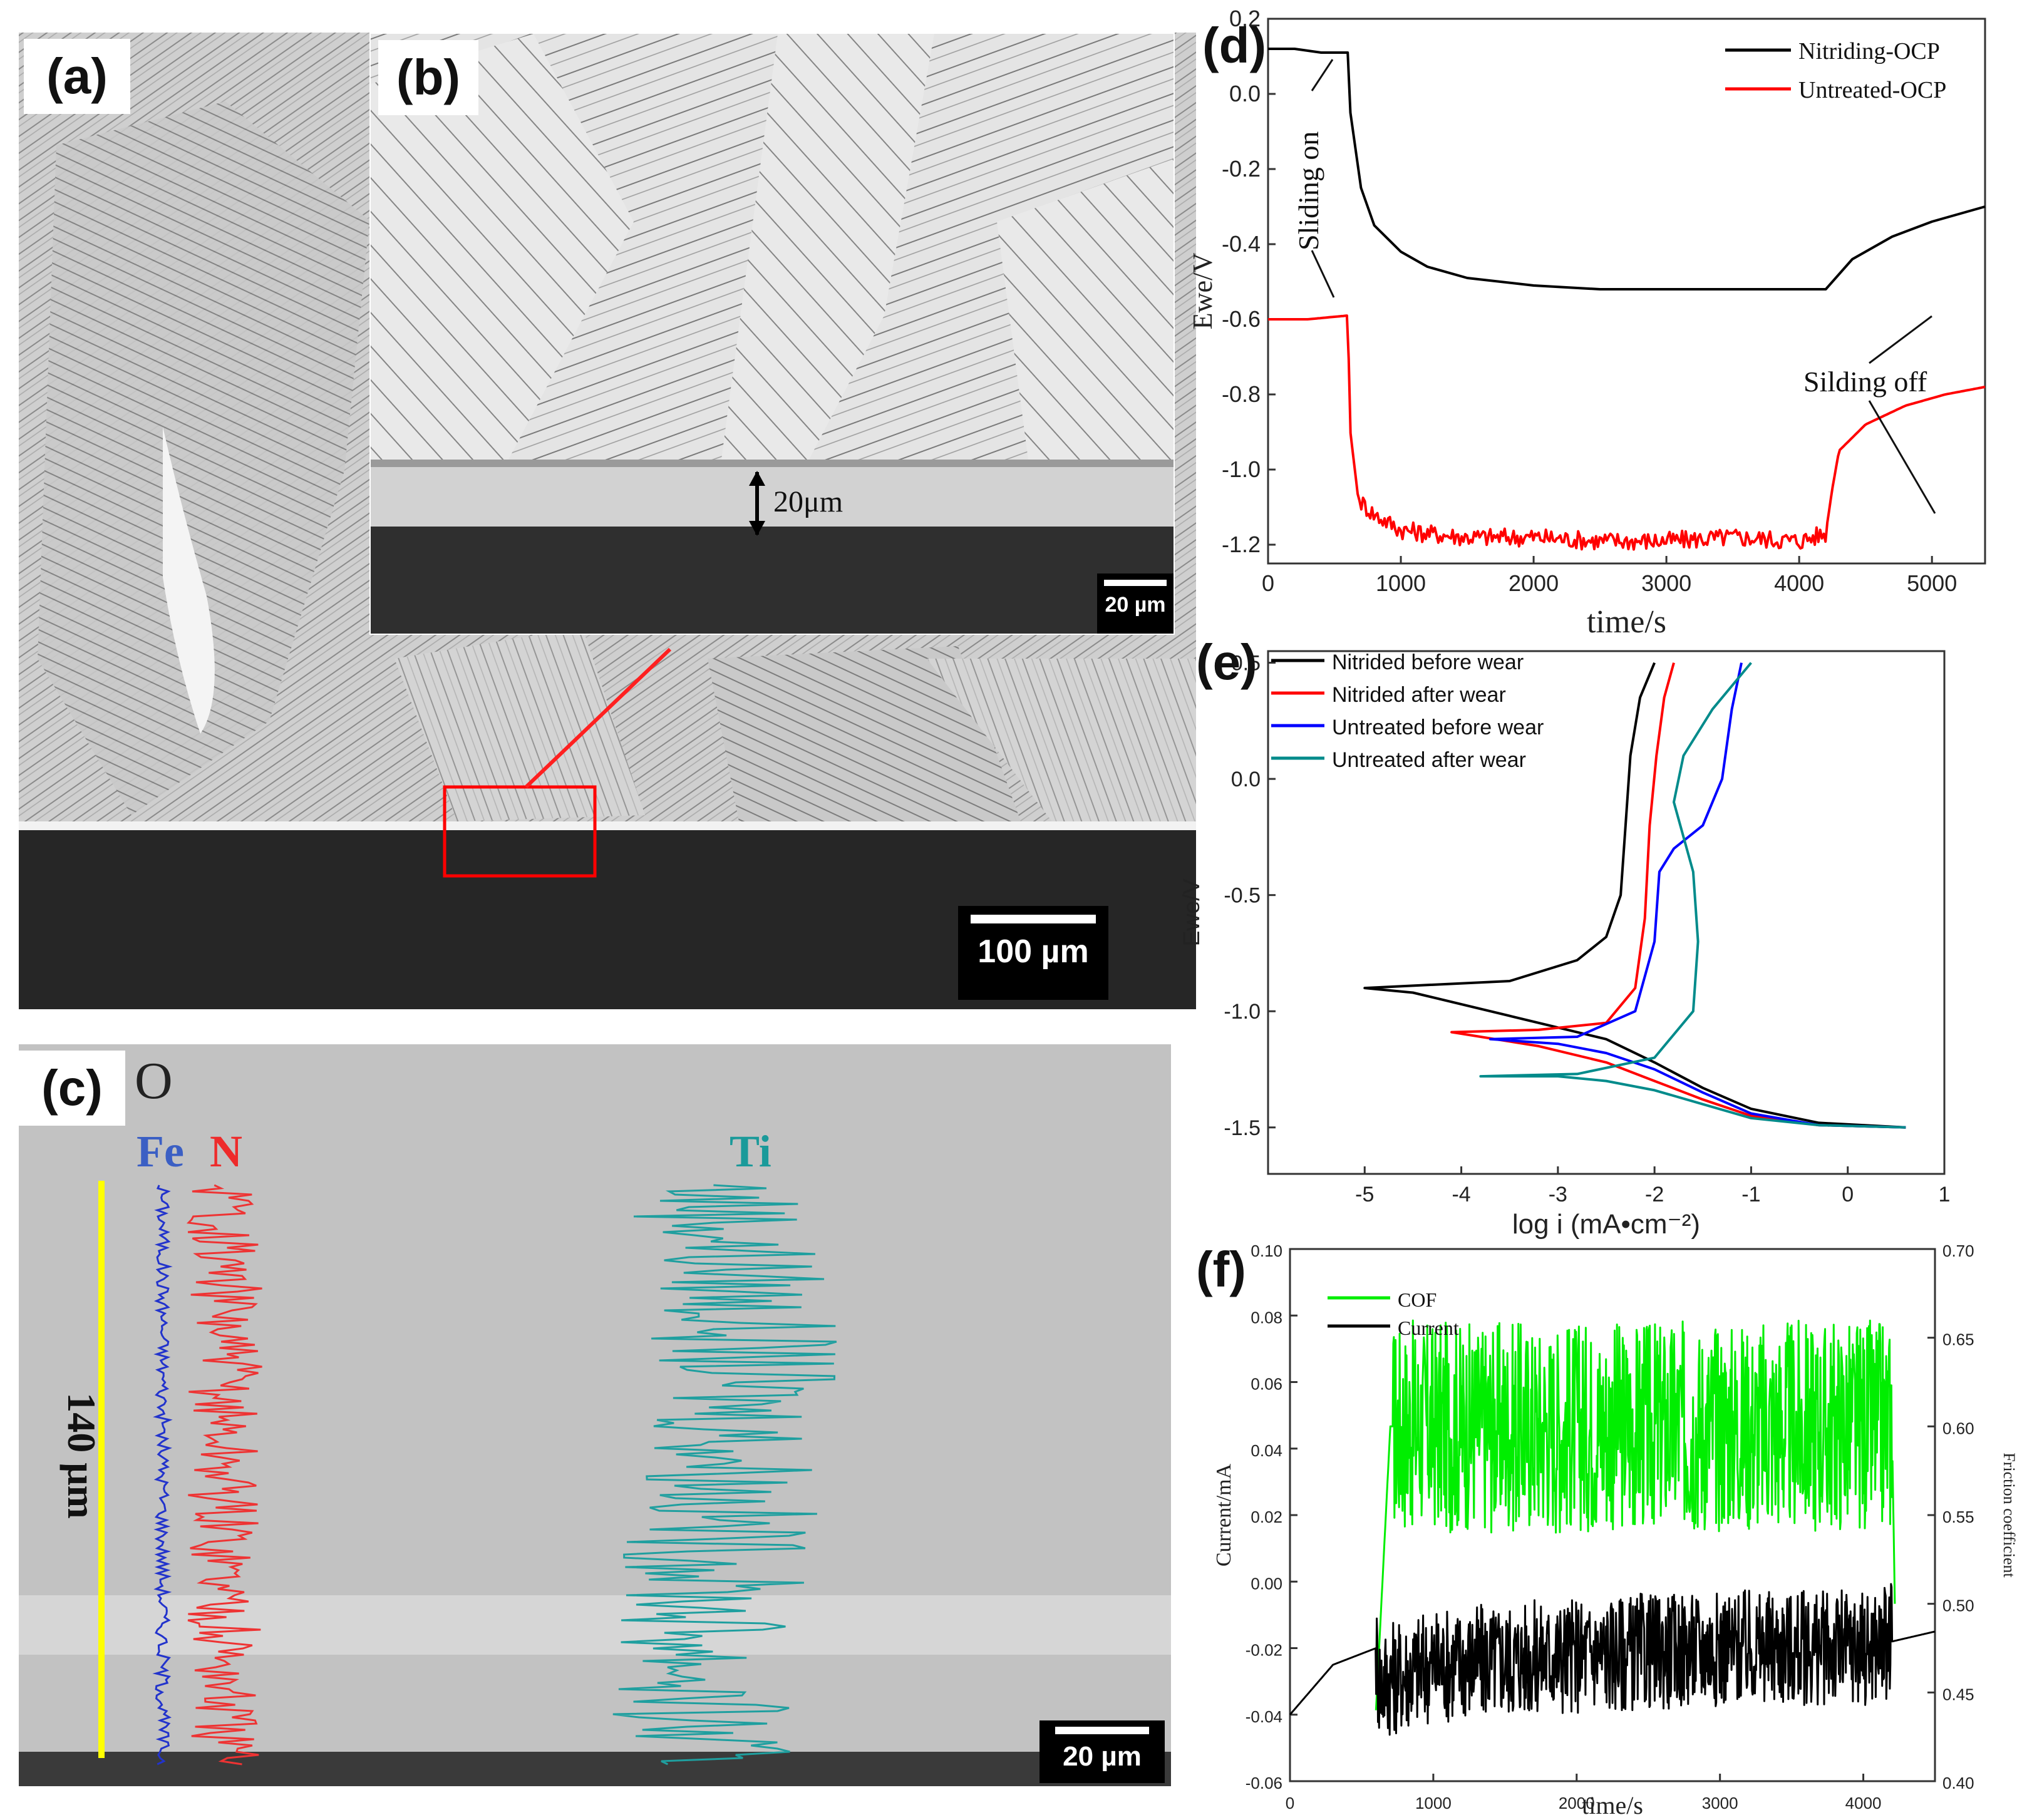 Image resolution: width=2017 pixels, height=1820 pixels. I want to click on y2-tick-label: 0.50, so click(1958, 1606).